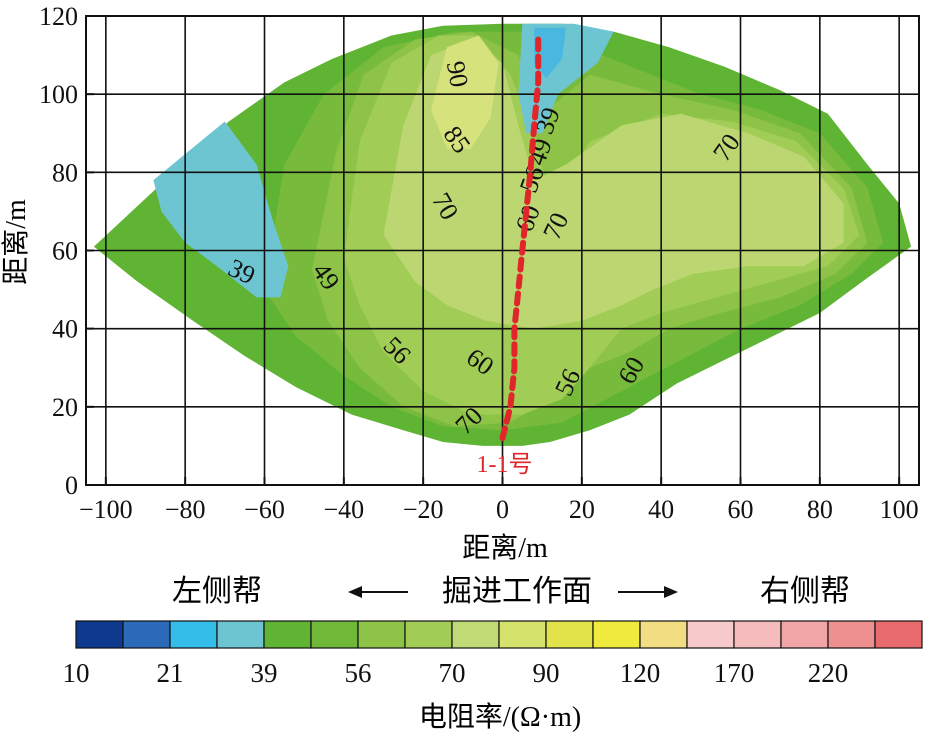 This screenshot has width=933, height=740. I want to click on x-tick-label--20: −20, so click(423, 509).